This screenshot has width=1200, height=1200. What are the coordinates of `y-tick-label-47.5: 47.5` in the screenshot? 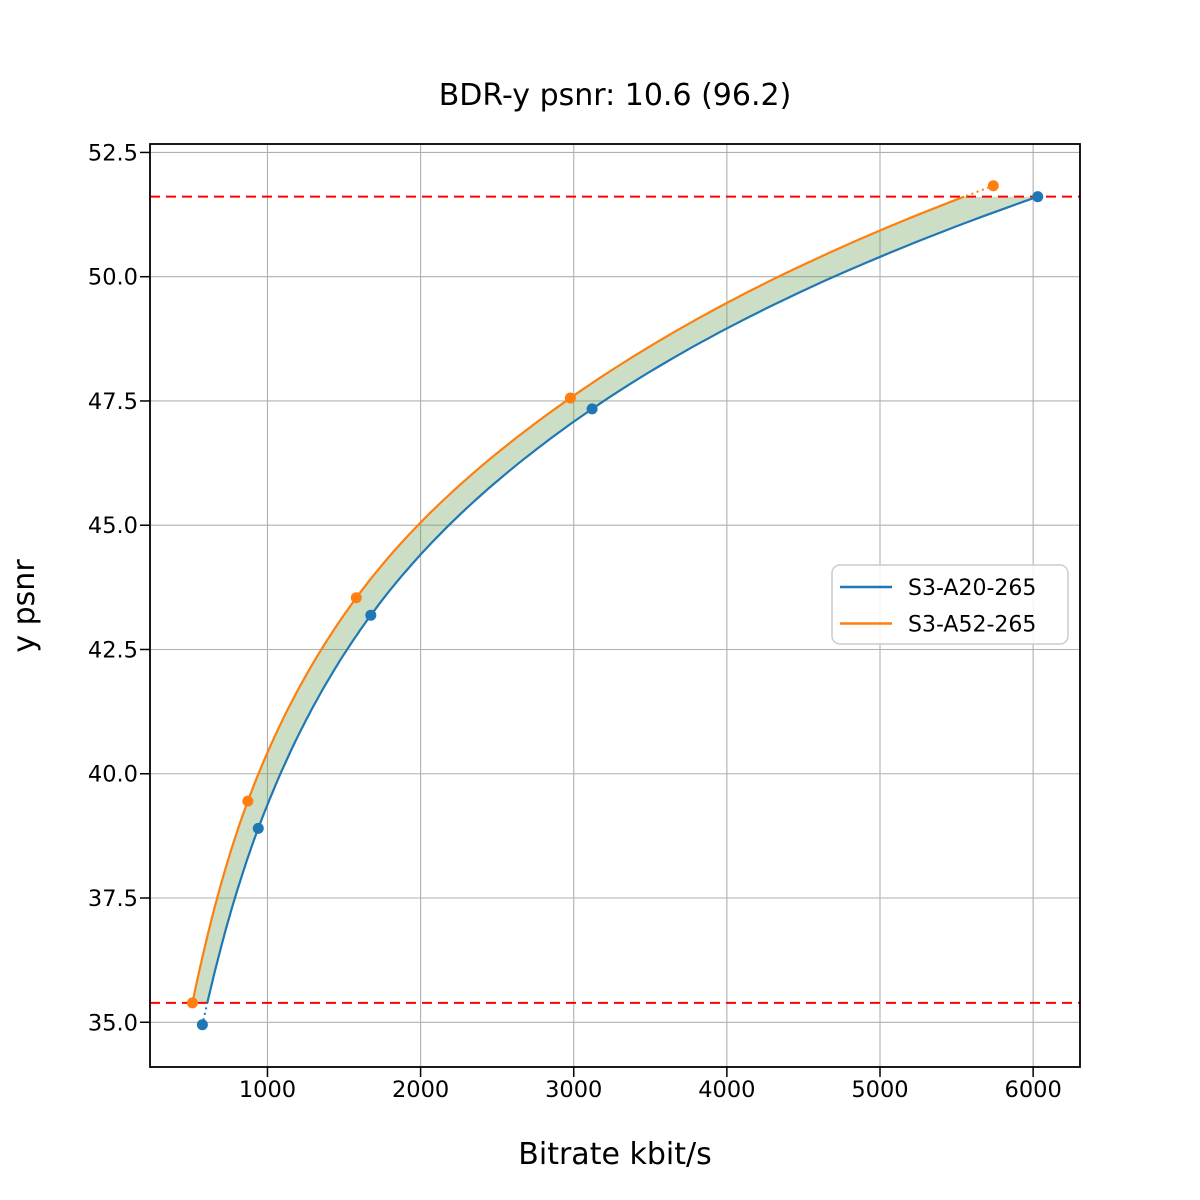 It's located at (113, 402).